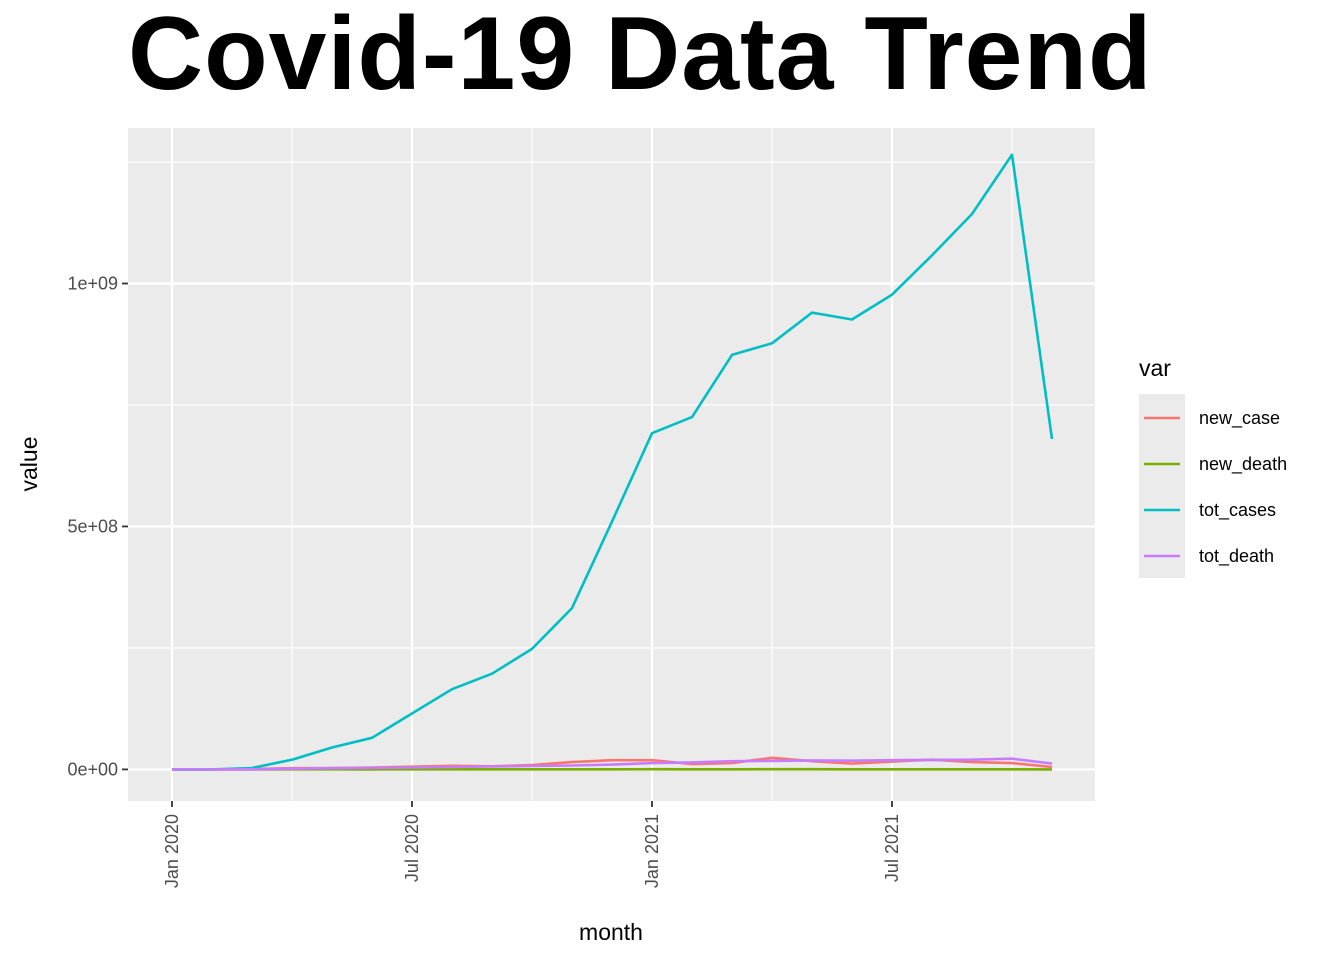 This screenshot has width=1344, height=960. What do you see at coordinates (92, 769) in the screenshot?
I see `y-tick-label: 0e+00` at bounding box center [92, 769].